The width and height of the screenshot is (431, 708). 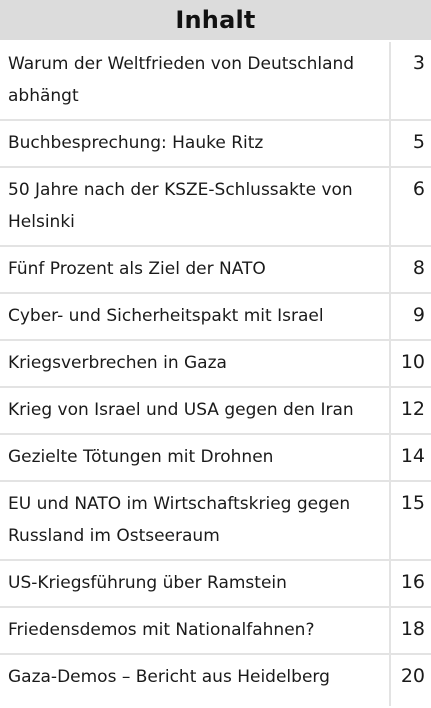 What do you see at coordinates (195, 269) in the screenshot?
I see `toc-entry-title: Fünf Prozent als Ziel der NATO` at bounding box center [195, 269].